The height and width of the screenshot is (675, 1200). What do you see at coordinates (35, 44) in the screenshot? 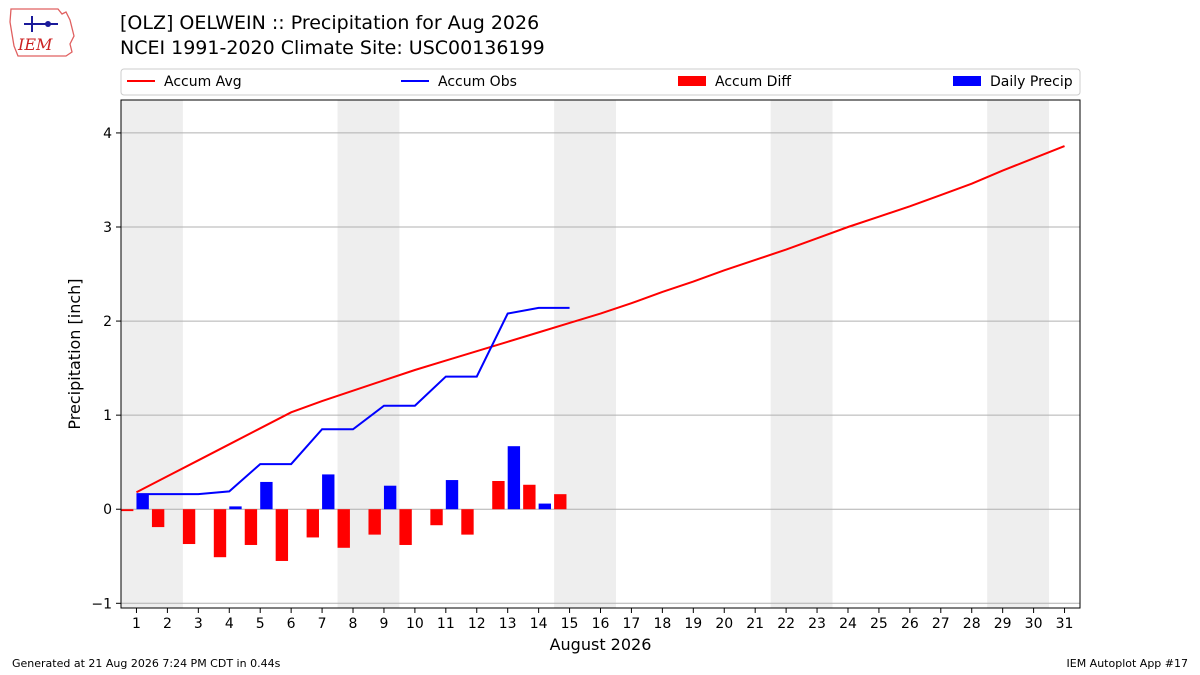
I see `iem-logo-text: IEM` at bounding box center [35, 44].